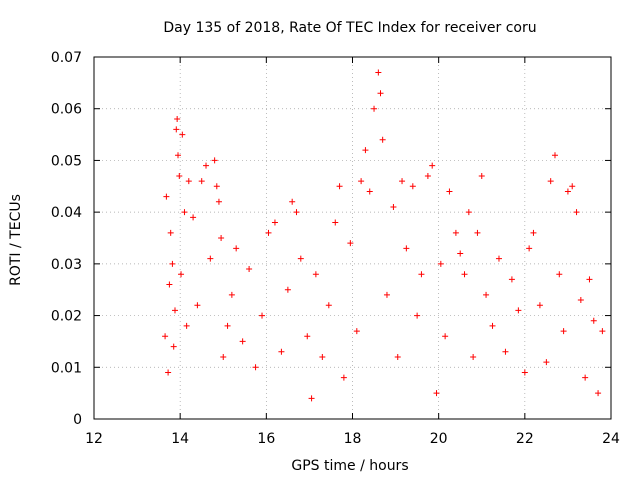  What do you see at coordinates (66, 110) in the screenshot?
I see `y-tick-label: 0.06` at bounding box center [66, 110].